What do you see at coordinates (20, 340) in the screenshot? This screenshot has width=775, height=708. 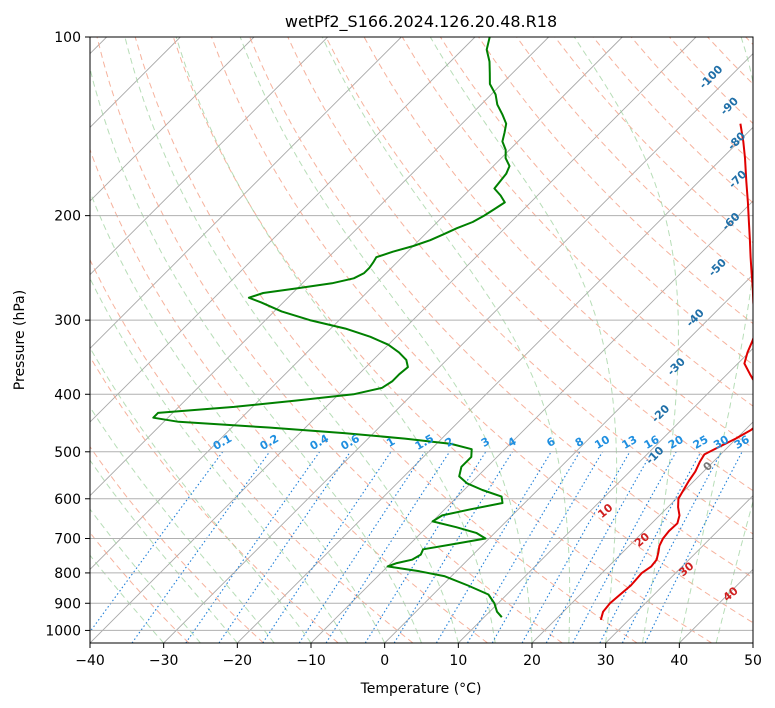 I see `y-axis-label: Pressure (hPa)` at bounding box center [20, 340].